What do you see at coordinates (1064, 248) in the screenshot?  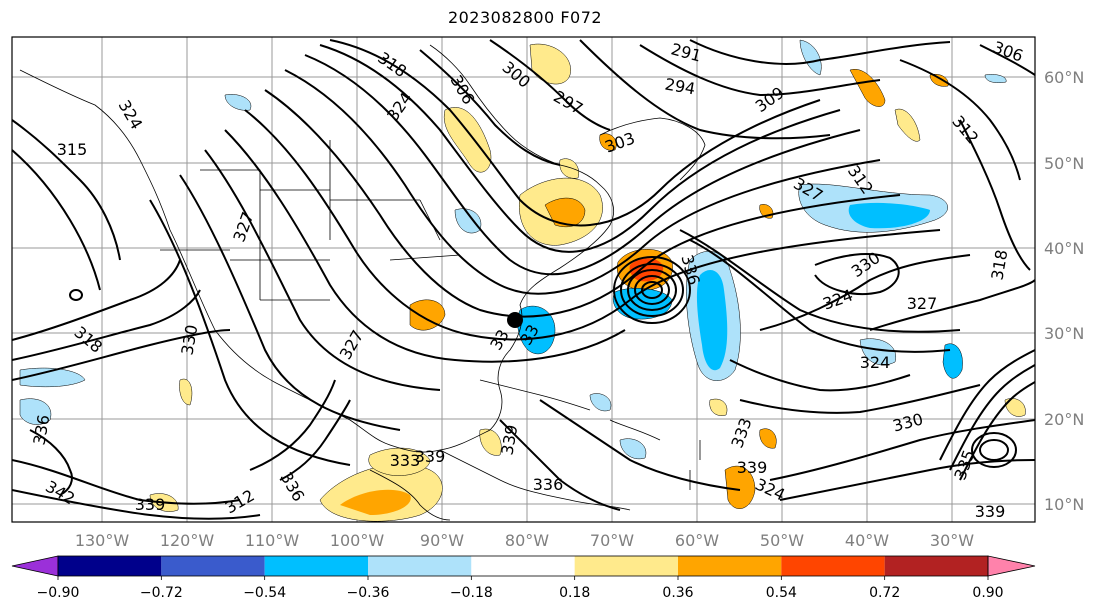 I see `latitude-label: 40°N` at bounding box center [1064, 248].